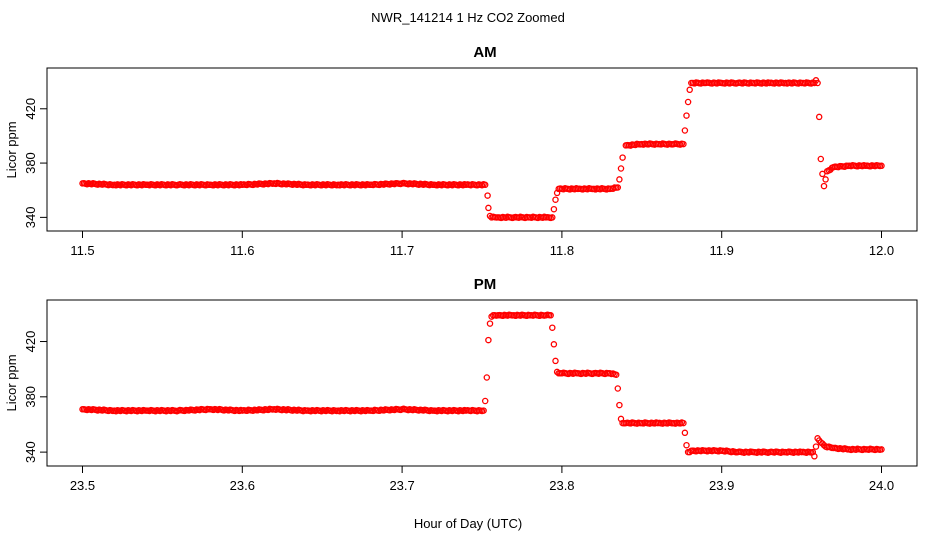 The width and height of the screenshot is (936, 540). I want to click on pm-y-tick-label: 420, so click(30, 342).